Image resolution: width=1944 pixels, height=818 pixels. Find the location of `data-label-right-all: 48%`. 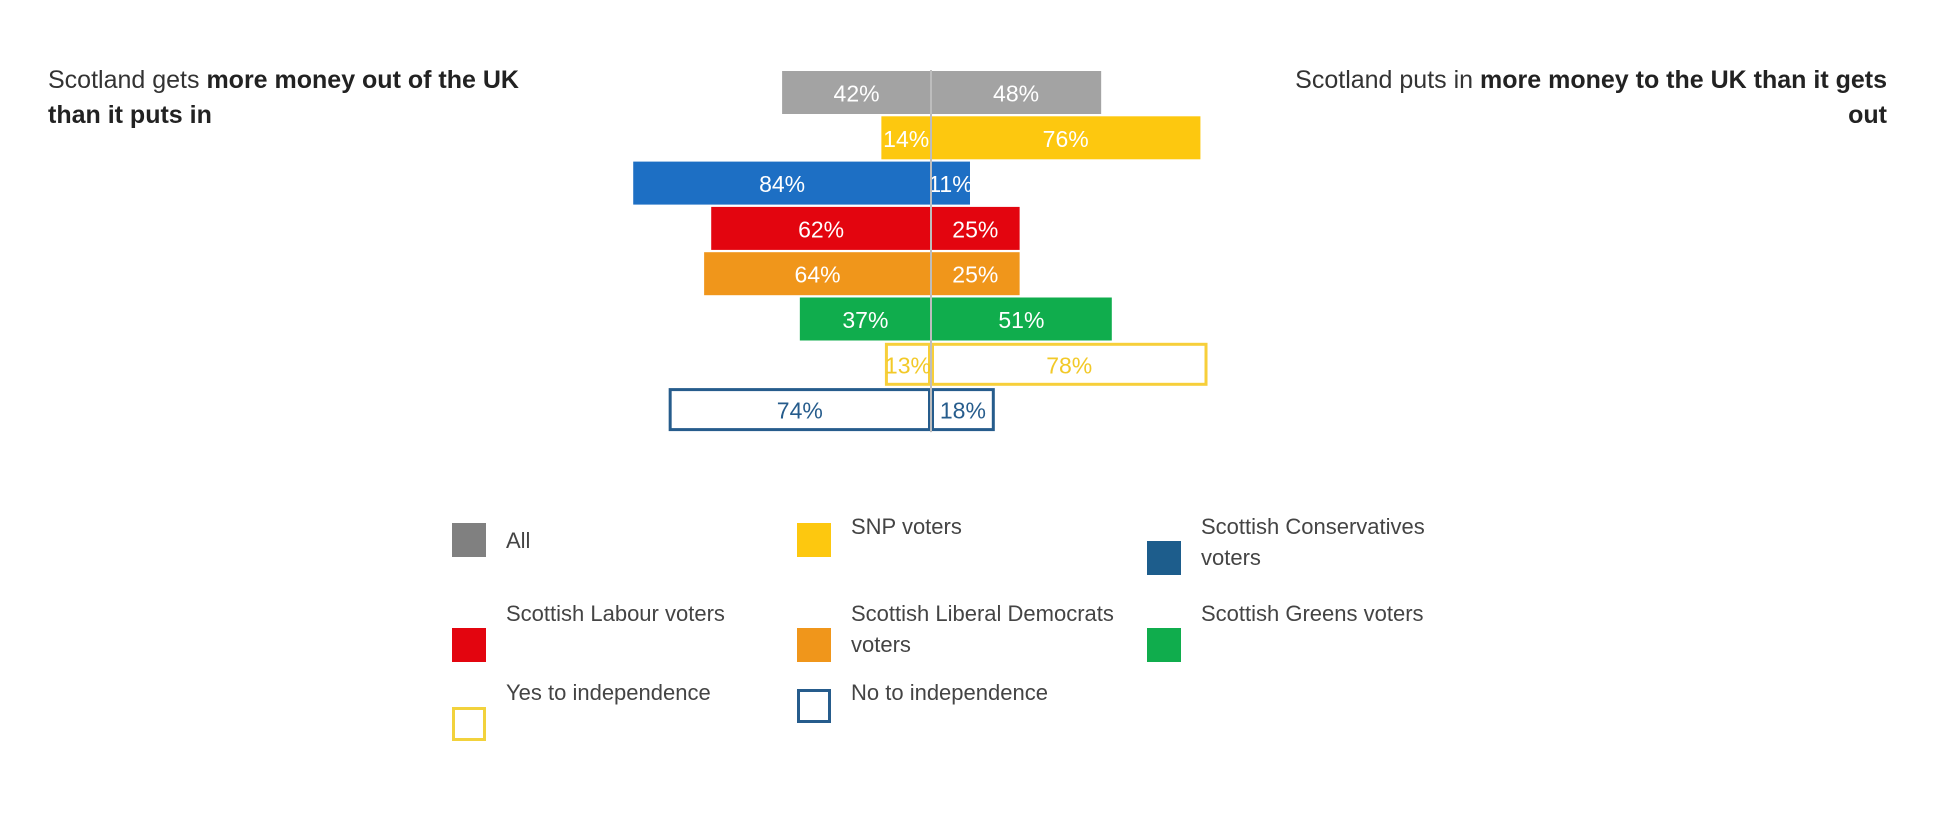

data-label-right-all: 48% is located at coordinates (1016, 94).